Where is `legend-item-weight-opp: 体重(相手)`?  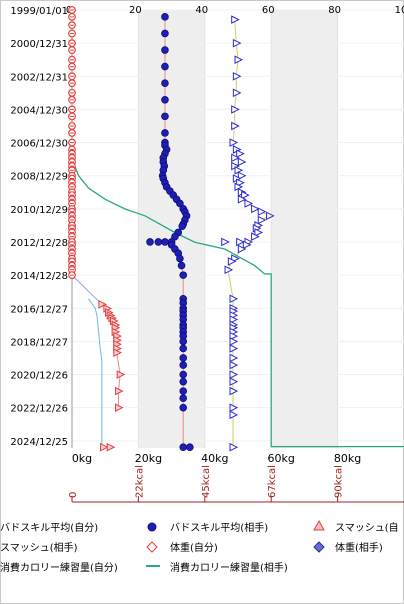 legend-item-weight-opp: 体重(相手) is located at coordinates (359, 546).